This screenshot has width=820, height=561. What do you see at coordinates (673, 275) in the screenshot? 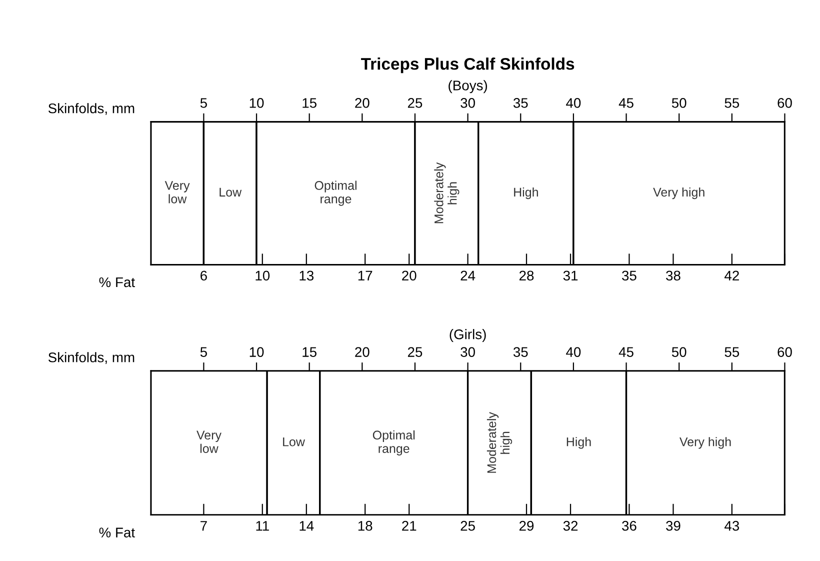
I see `x2-tick-label: 38` at bounding box center [673, 275].